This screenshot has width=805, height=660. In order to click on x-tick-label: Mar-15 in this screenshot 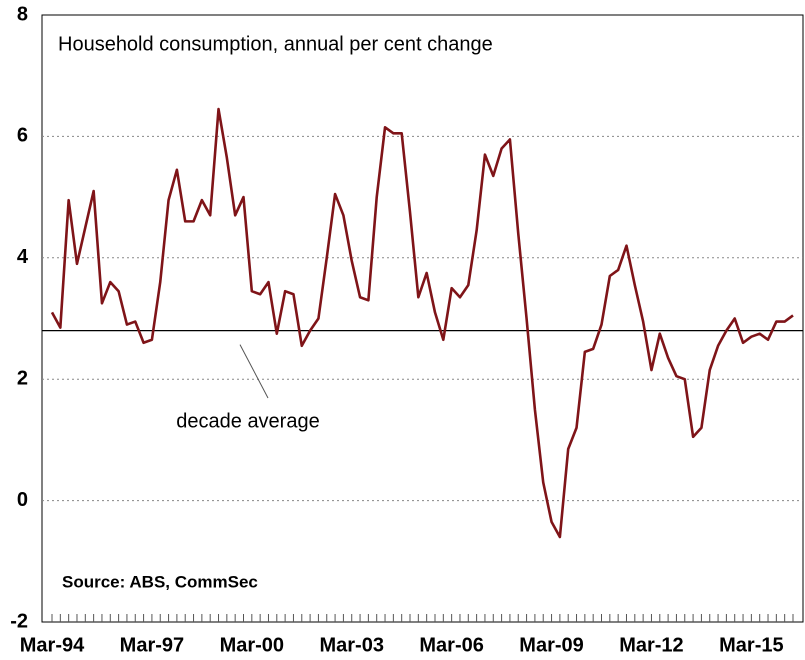, I will do `click(751, 645)`.